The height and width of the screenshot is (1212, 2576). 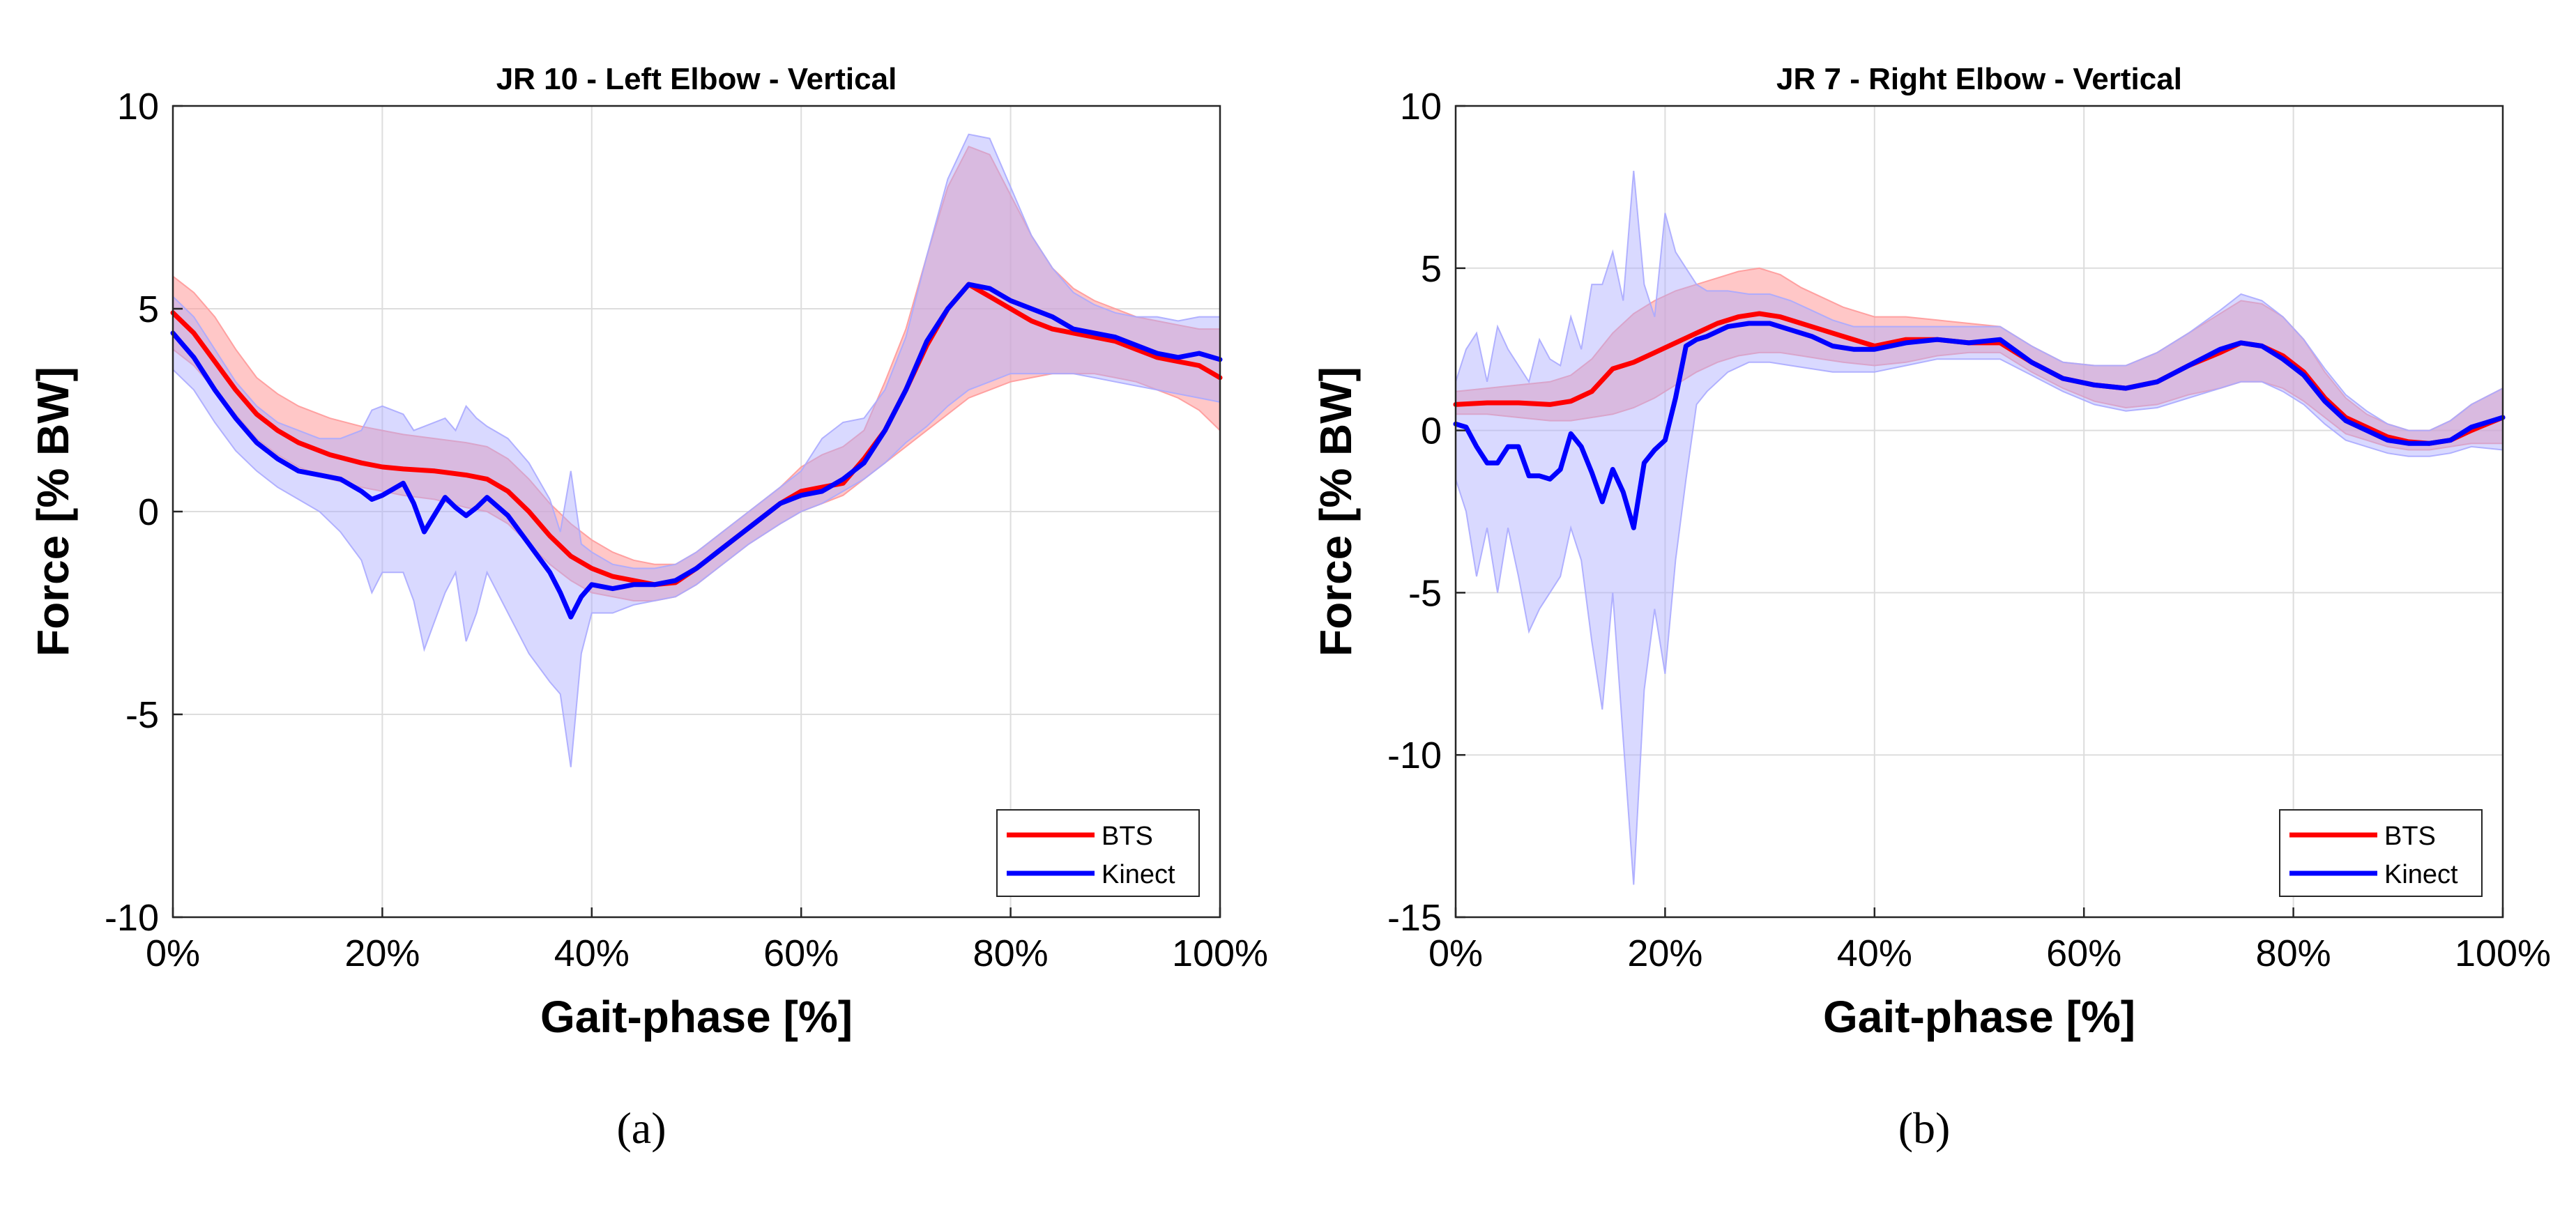 I want to click on panel-label-b: (b), so click(x=1924, y=1128).